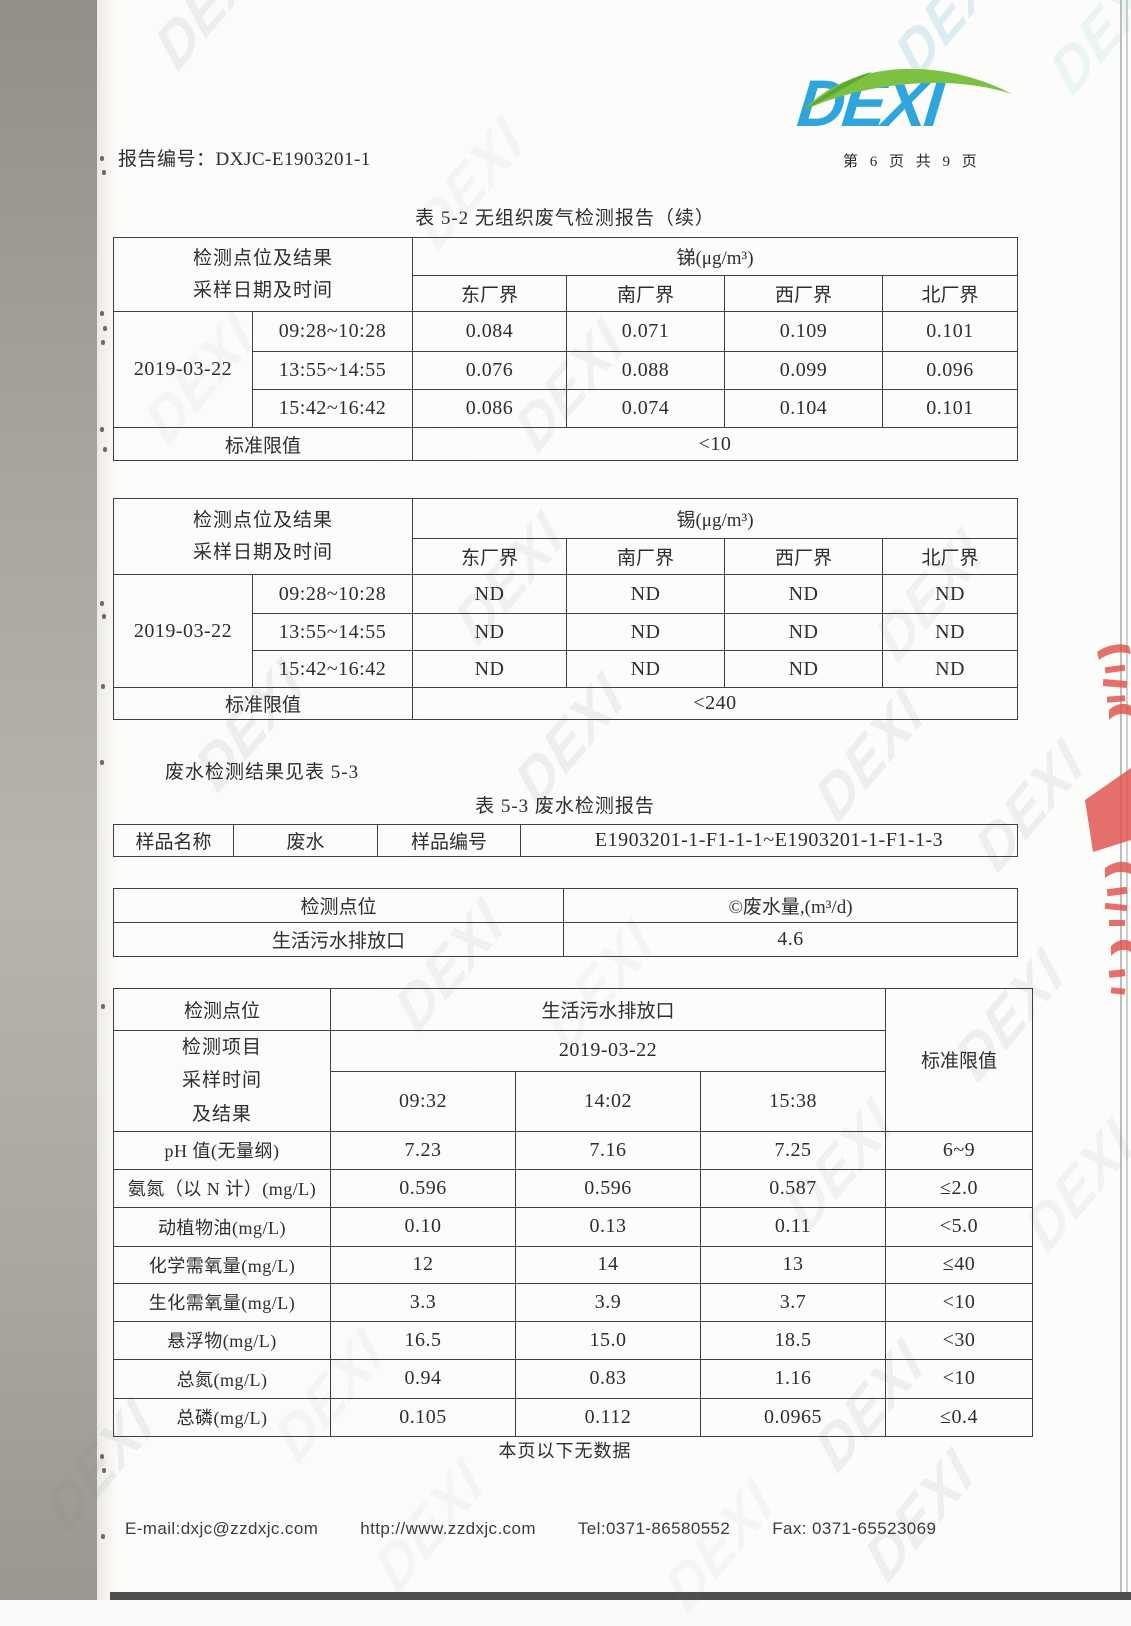 The width and height of the screenshot is (1131, 1626). Describe the element at coordinates (490, 293) in the screenshot. I see `boundary-header: 东厂界` at that location.